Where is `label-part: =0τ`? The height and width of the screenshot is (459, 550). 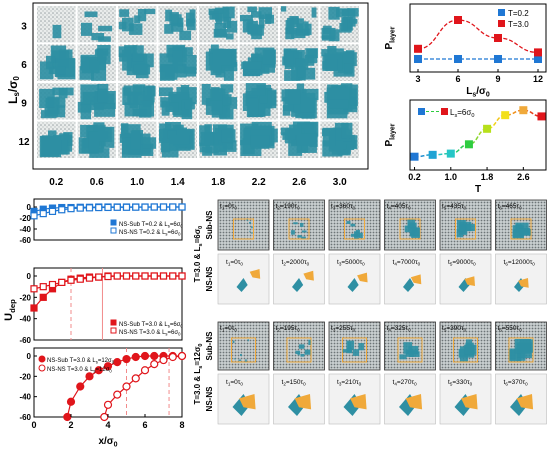
label-part: =0τ is located at coordinates (235, 262).